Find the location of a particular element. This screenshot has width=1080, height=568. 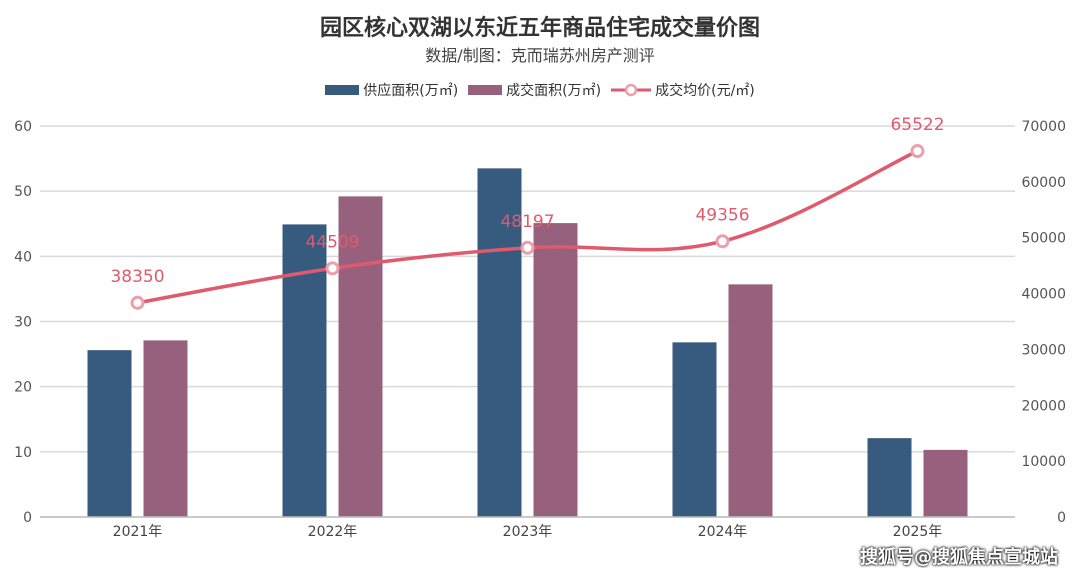

price-data-label: 44509 is located at coordinates (332, 242).